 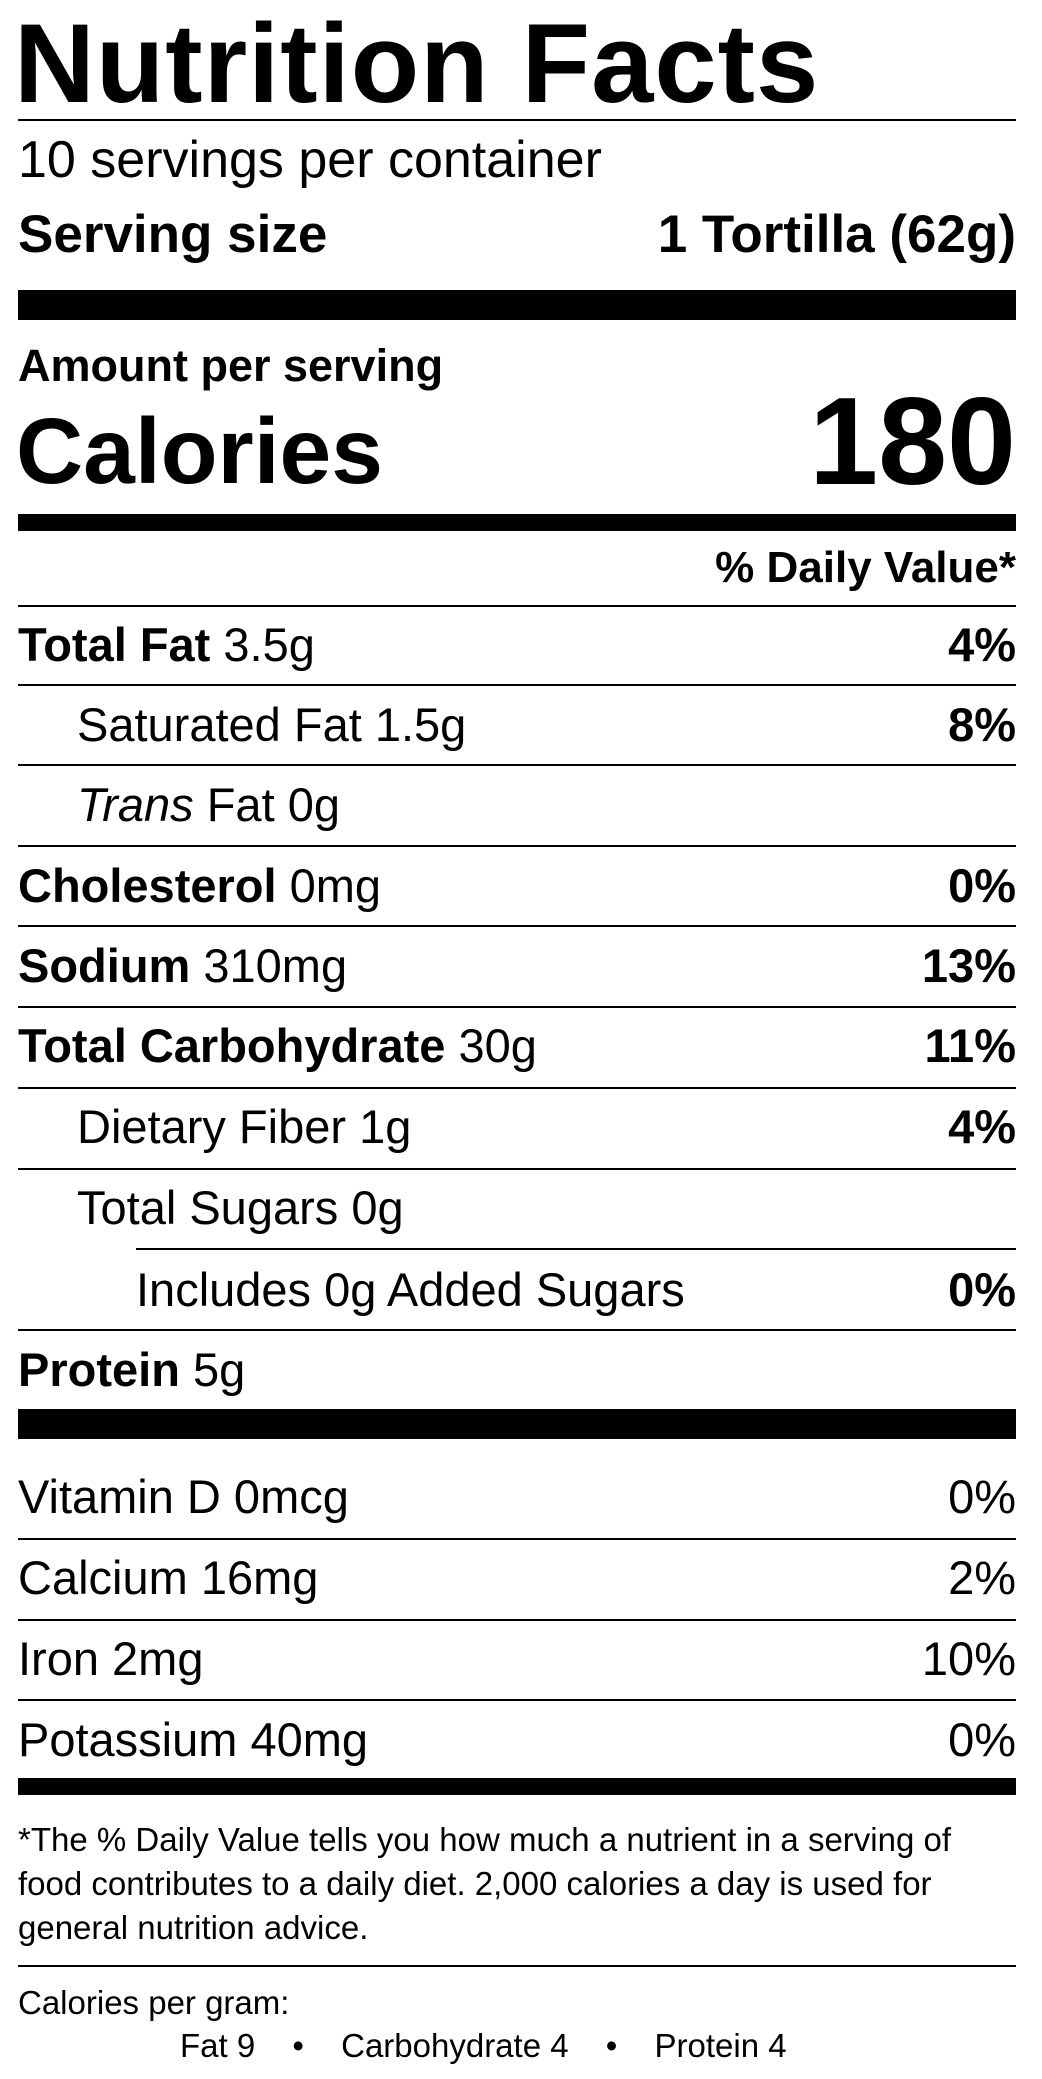 I want to click on nutrient-name: Sodium, so click(x=104, y=965).